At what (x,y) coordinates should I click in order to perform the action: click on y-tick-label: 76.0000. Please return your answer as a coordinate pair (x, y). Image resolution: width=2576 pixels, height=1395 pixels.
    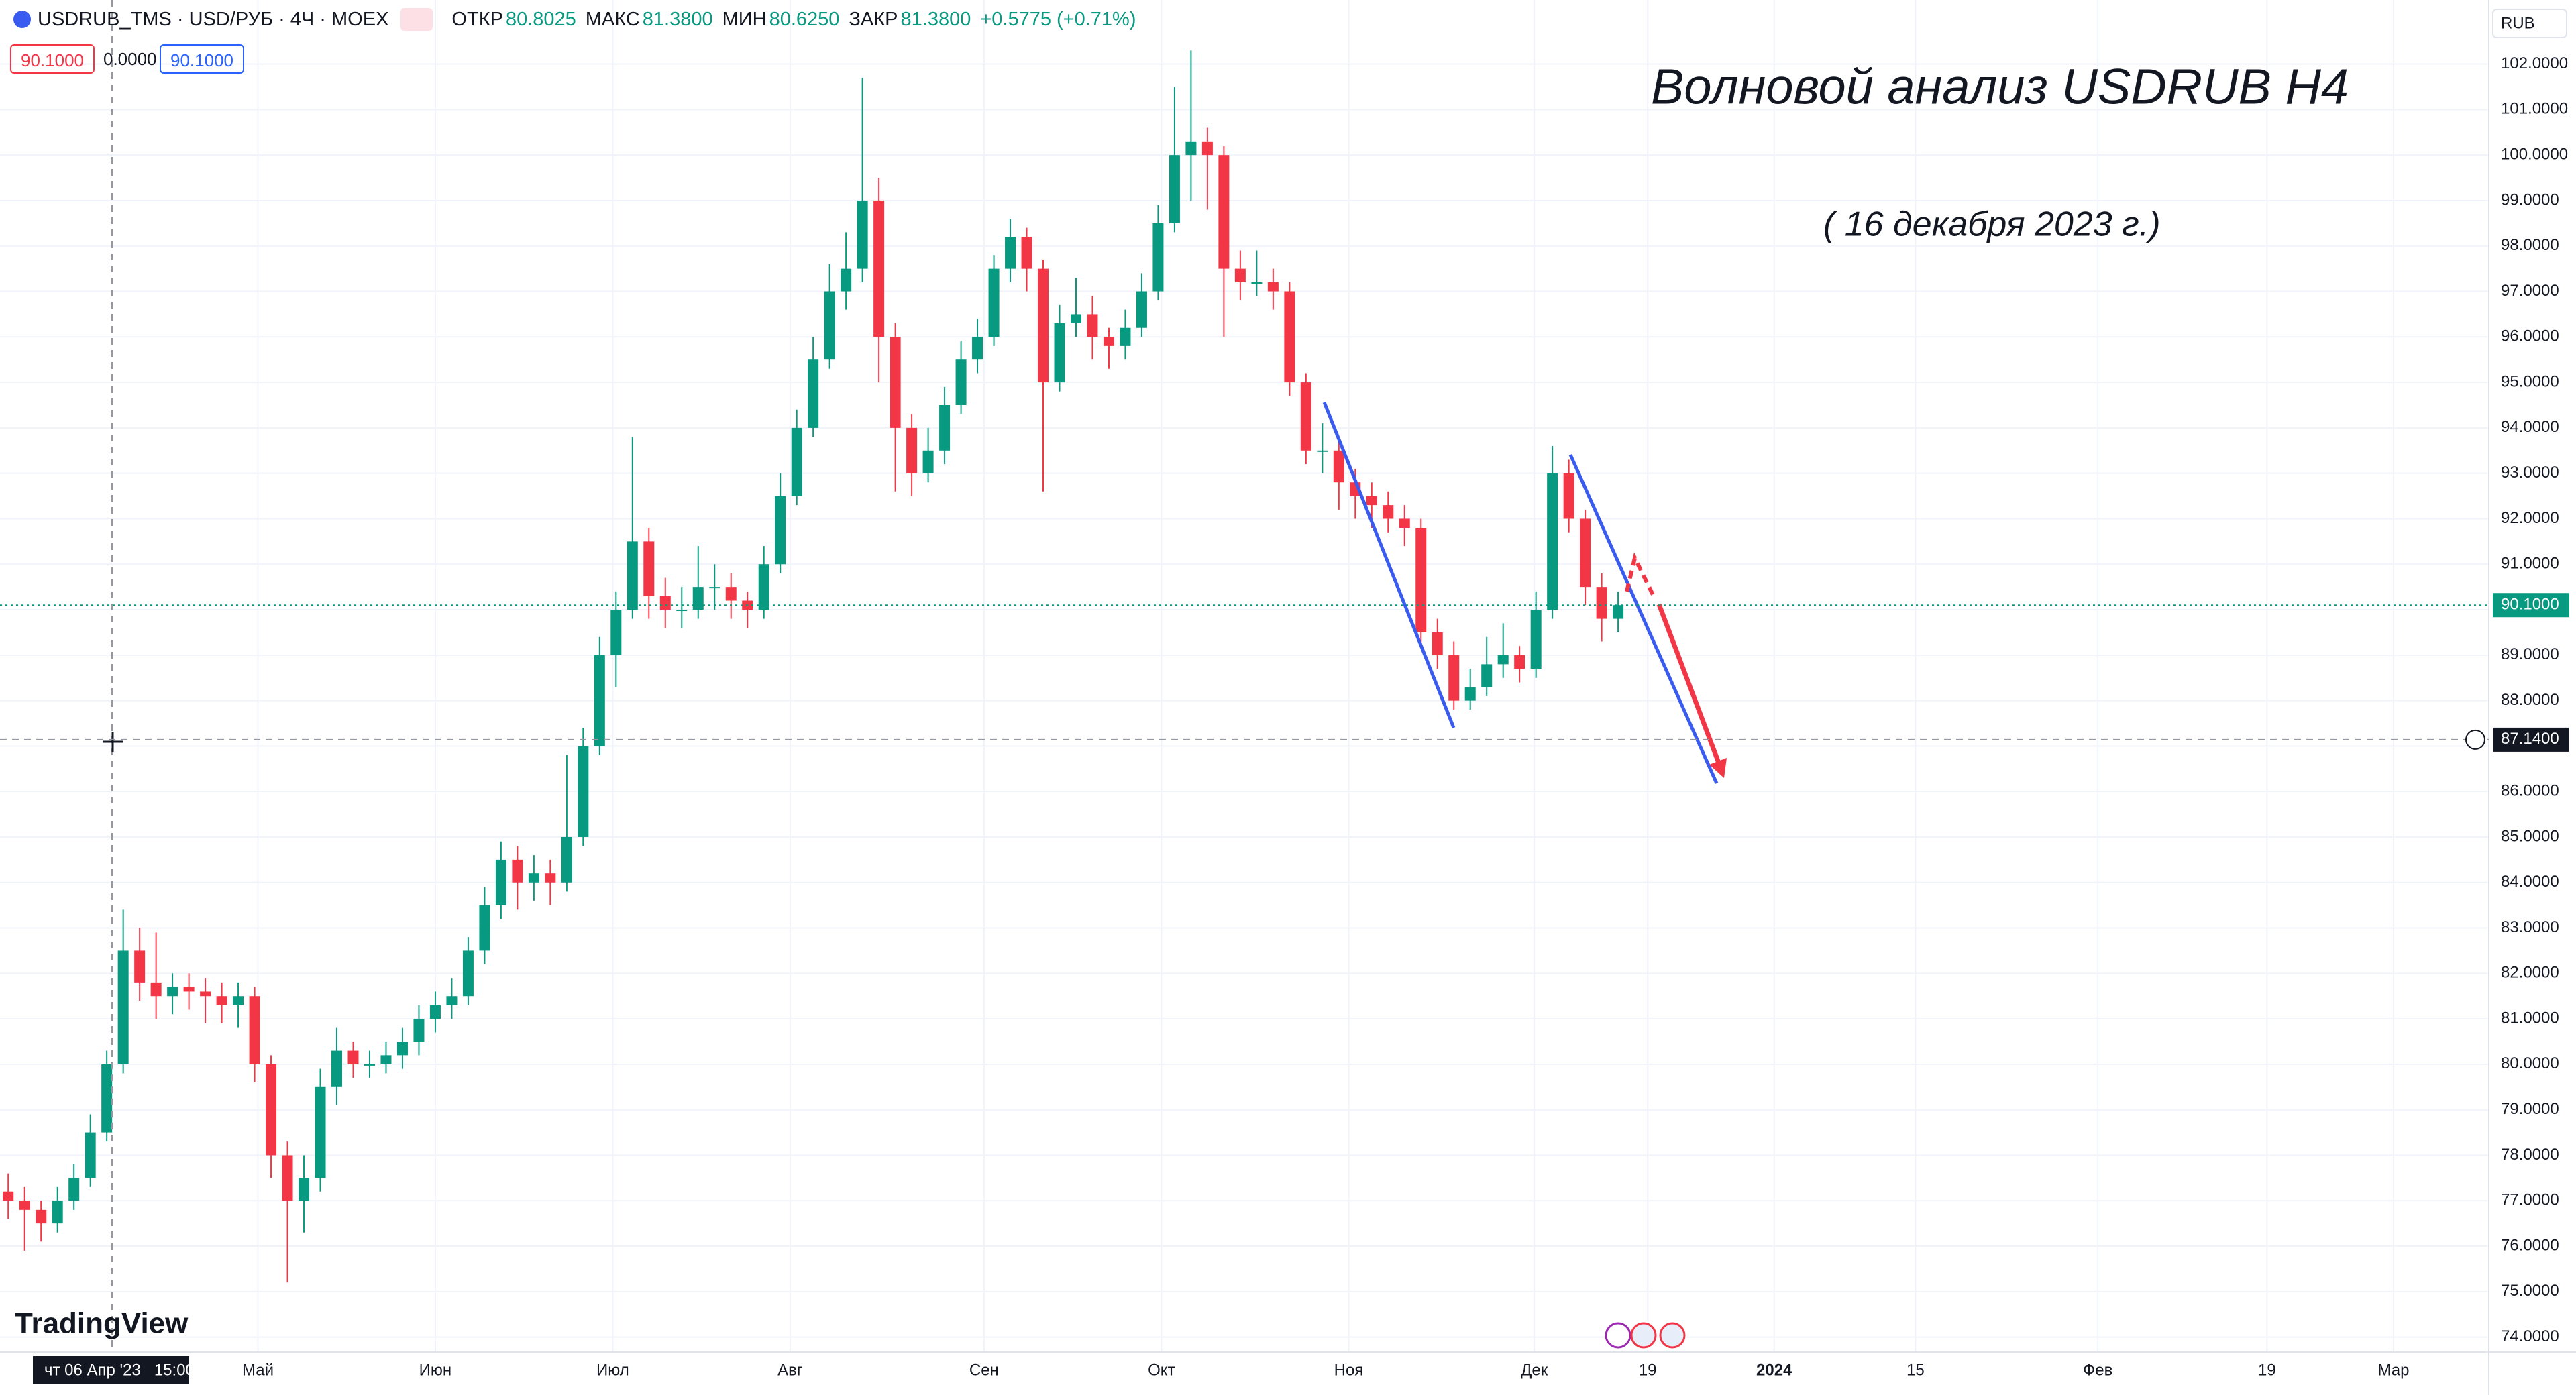
    Looking at the image, I should click on (2530, 1245).